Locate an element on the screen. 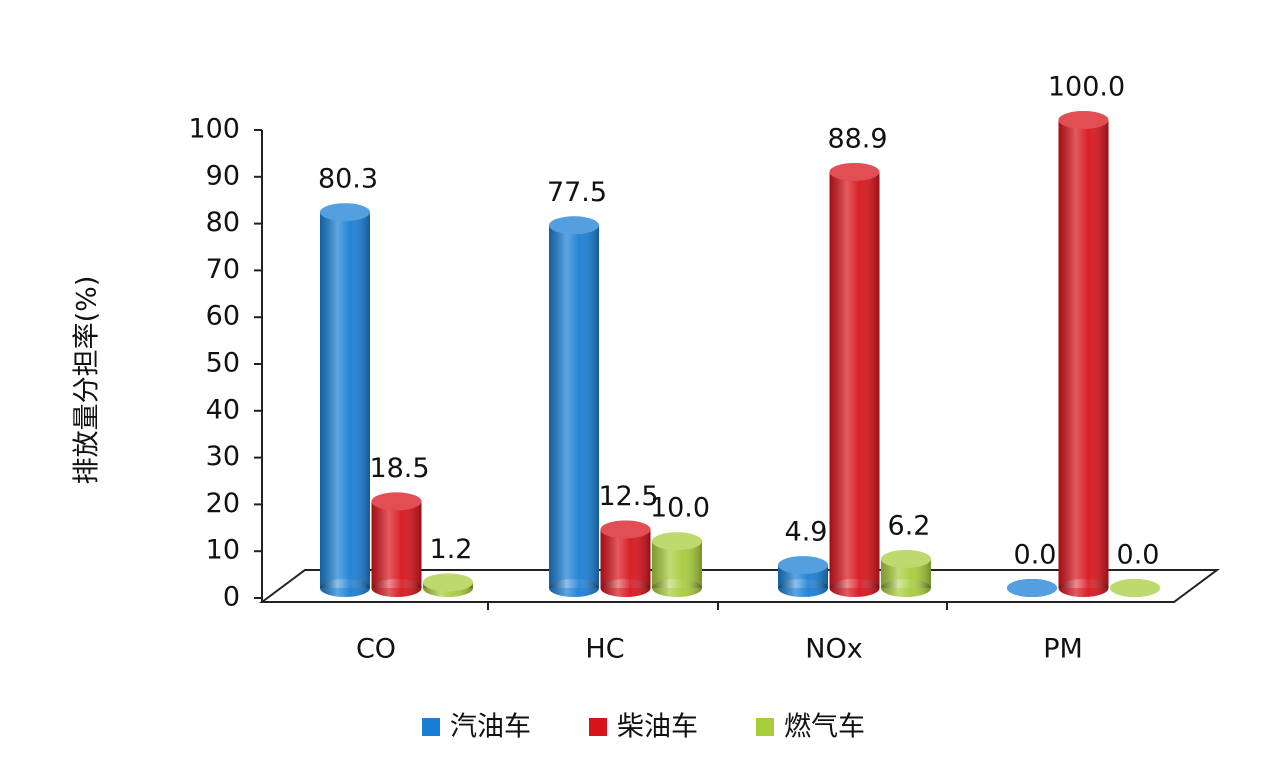 The width and height of the screenshot is (1267, 782). value-label: 4.9 is located at coordinates (806, 532).